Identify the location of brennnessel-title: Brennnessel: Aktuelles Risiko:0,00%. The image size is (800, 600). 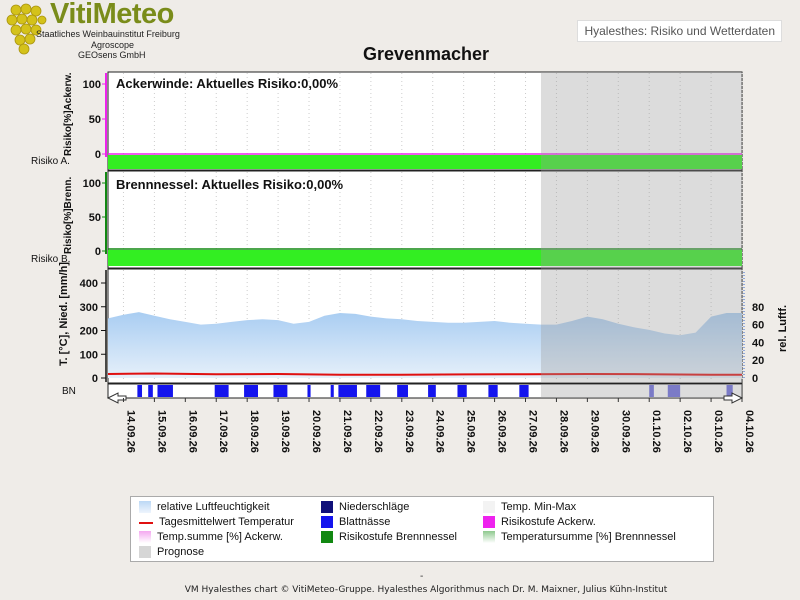
(230, 184).